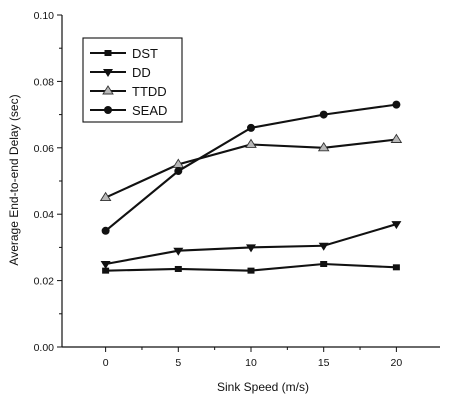 The image size is (465, 401). What do you see at coordinates (145, 53) in the screenshot?
I see `legend-label-dst: DST` at bounding box center [145, 53].